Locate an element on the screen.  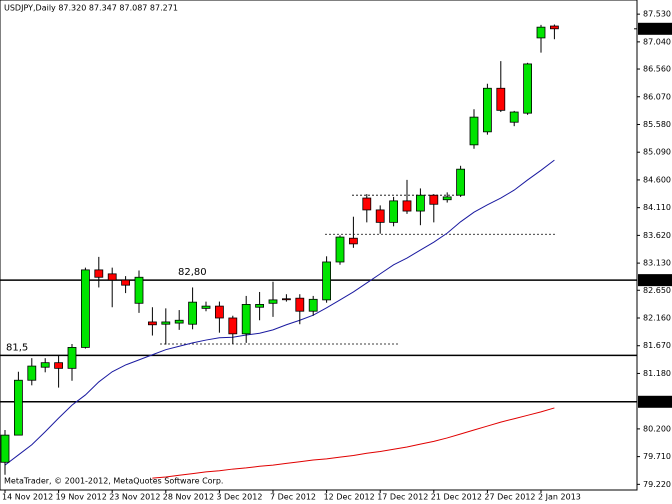
y-tick-label: 84.600 is located at coordinates (657, 179).